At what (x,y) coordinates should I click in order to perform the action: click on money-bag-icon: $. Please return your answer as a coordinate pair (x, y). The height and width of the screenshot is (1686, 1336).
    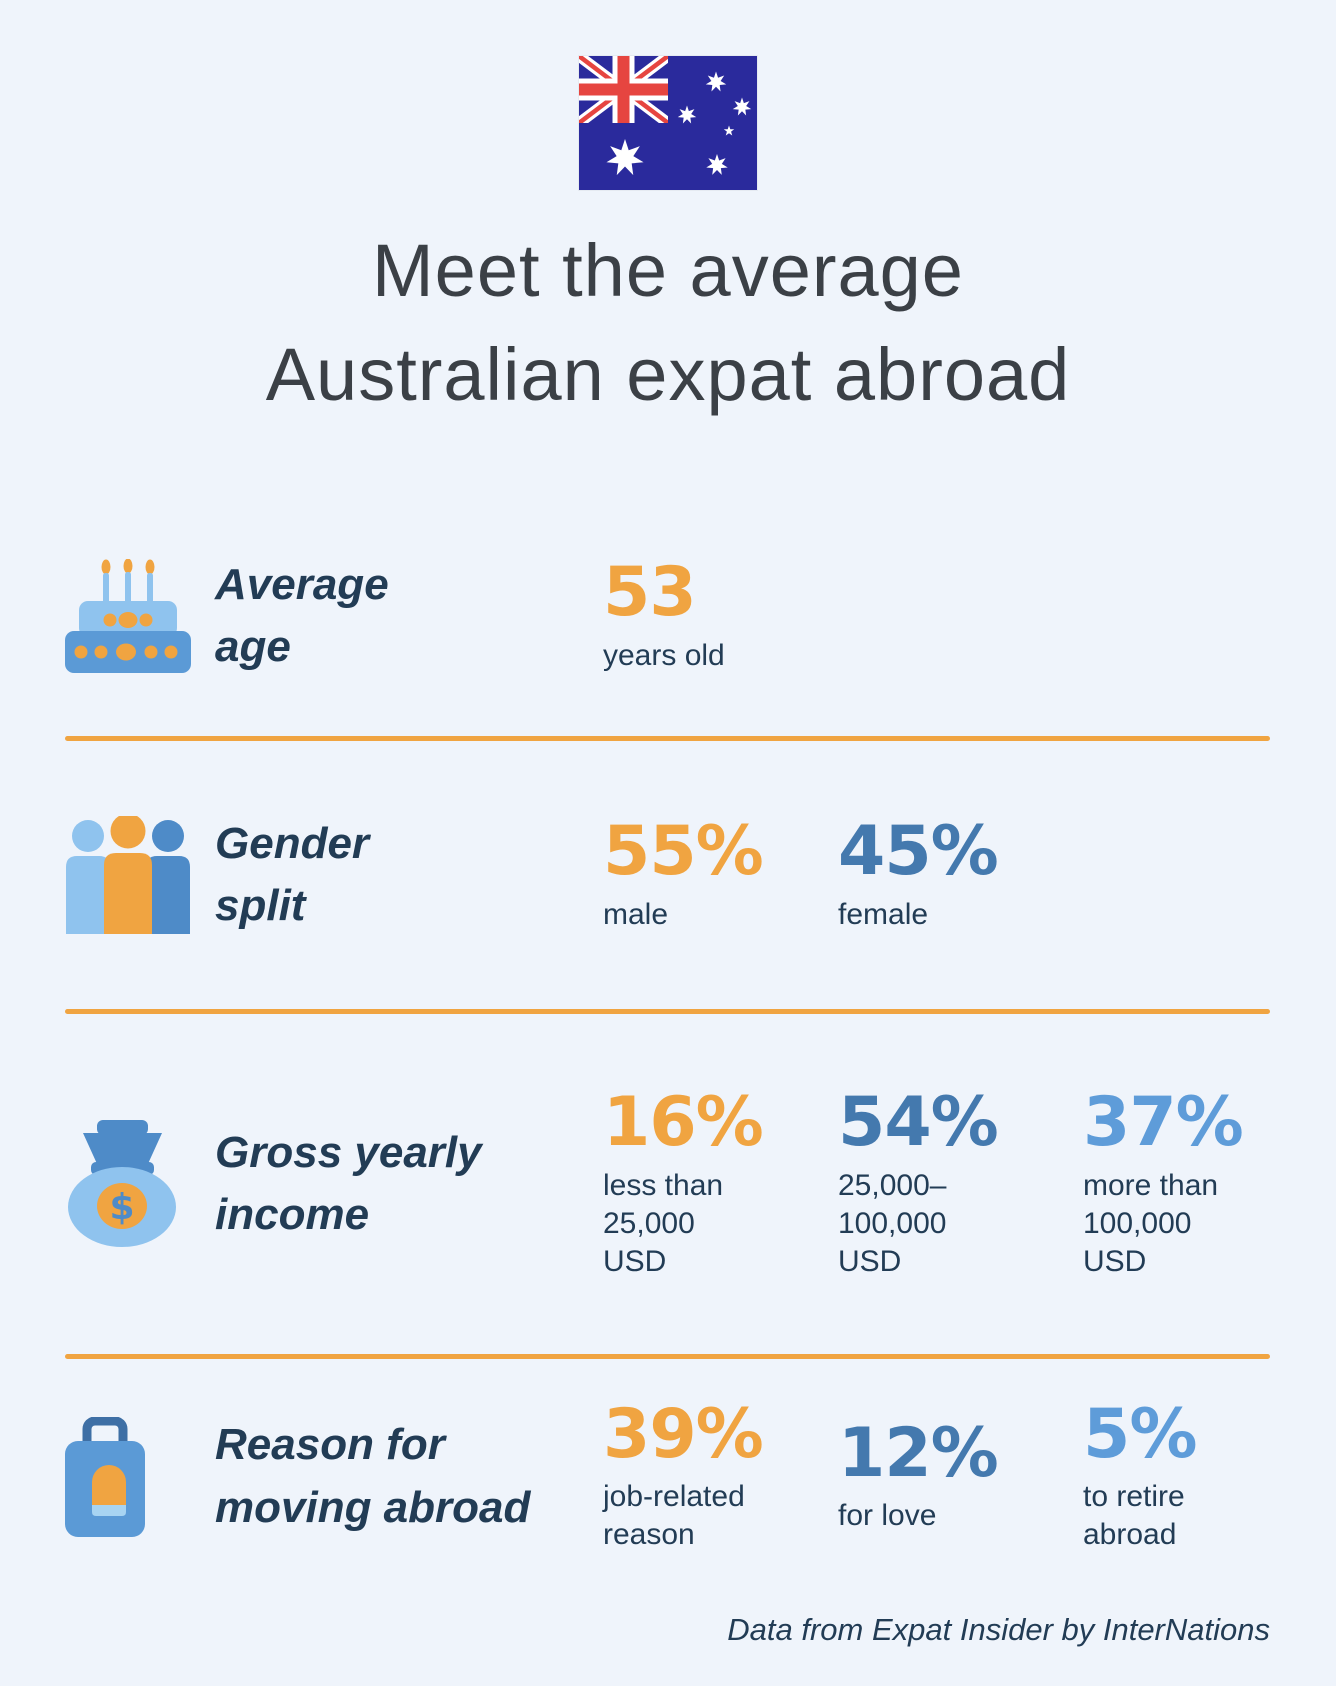
    Looking at the image, I should click on (140, 1184).